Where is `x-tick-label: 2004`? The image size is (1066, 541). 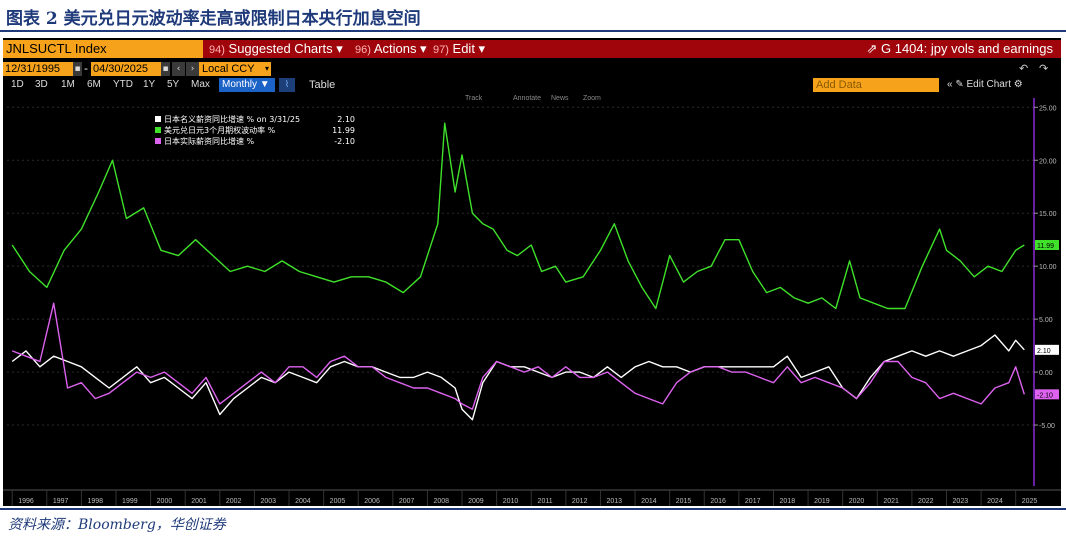 x-tick-label: 2004 is located at coordinates (303, 501).